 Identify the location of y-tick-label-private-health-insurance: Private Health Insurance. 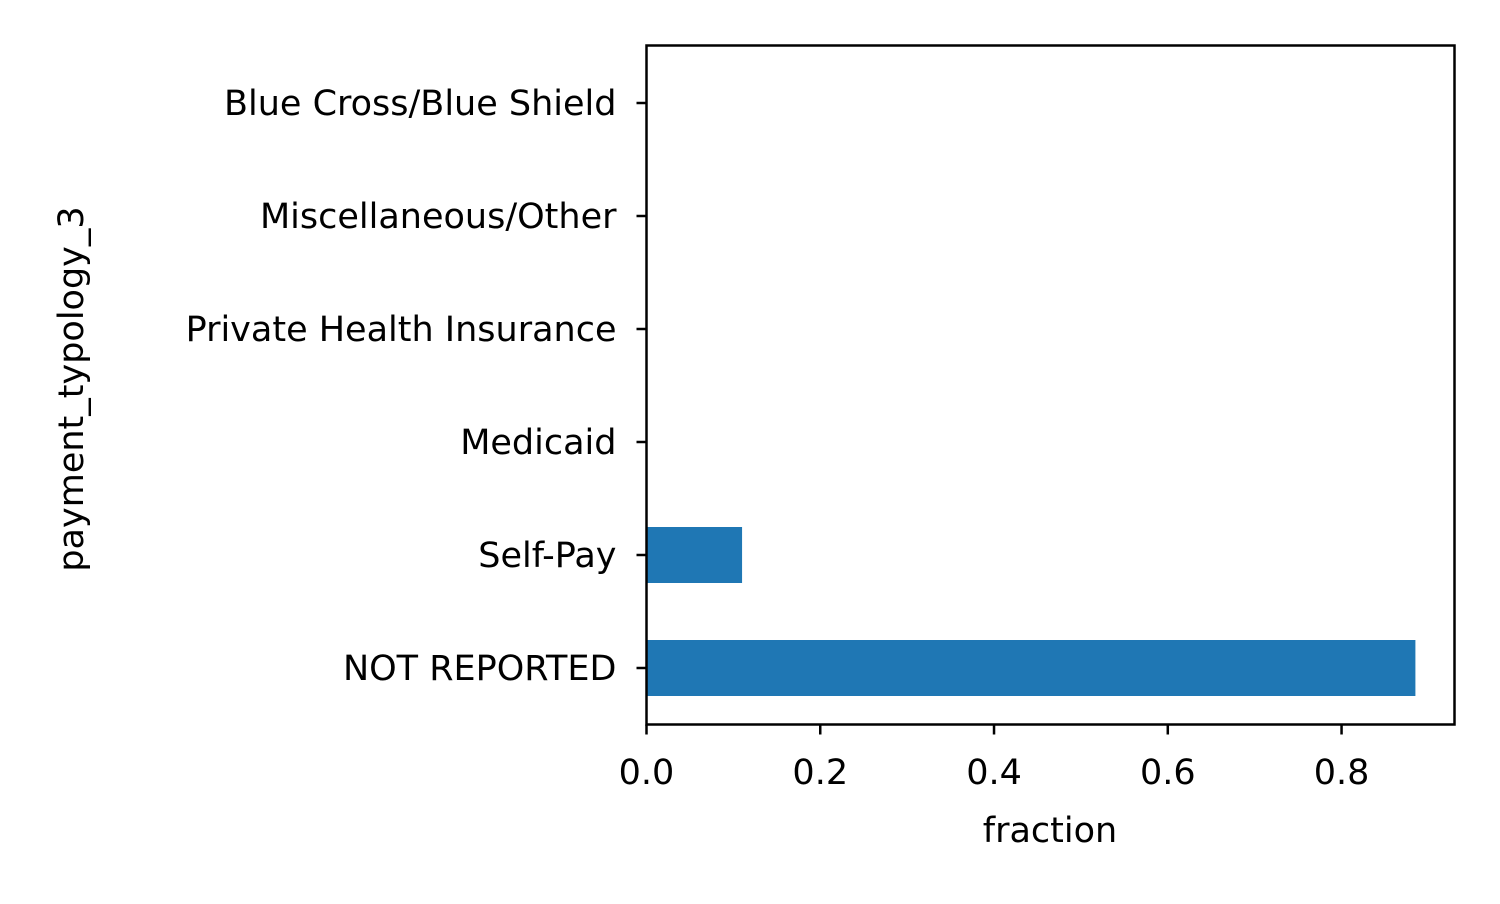
(401, 330).